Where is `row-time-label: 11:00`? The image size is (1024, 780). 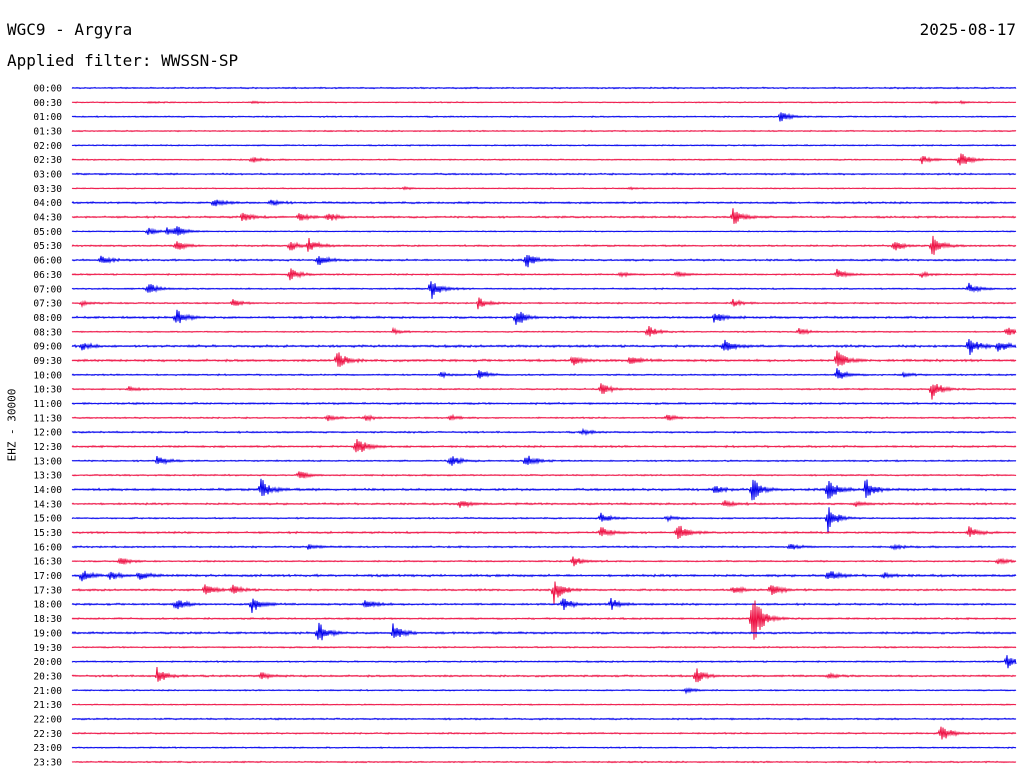
row-time-label: 11:00 is located at coordinates (47, 404).